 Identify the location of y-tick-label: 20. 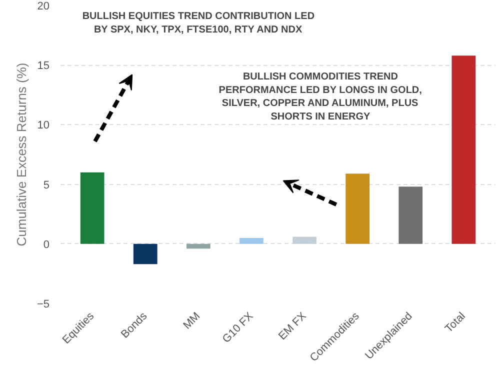
(43, 6).